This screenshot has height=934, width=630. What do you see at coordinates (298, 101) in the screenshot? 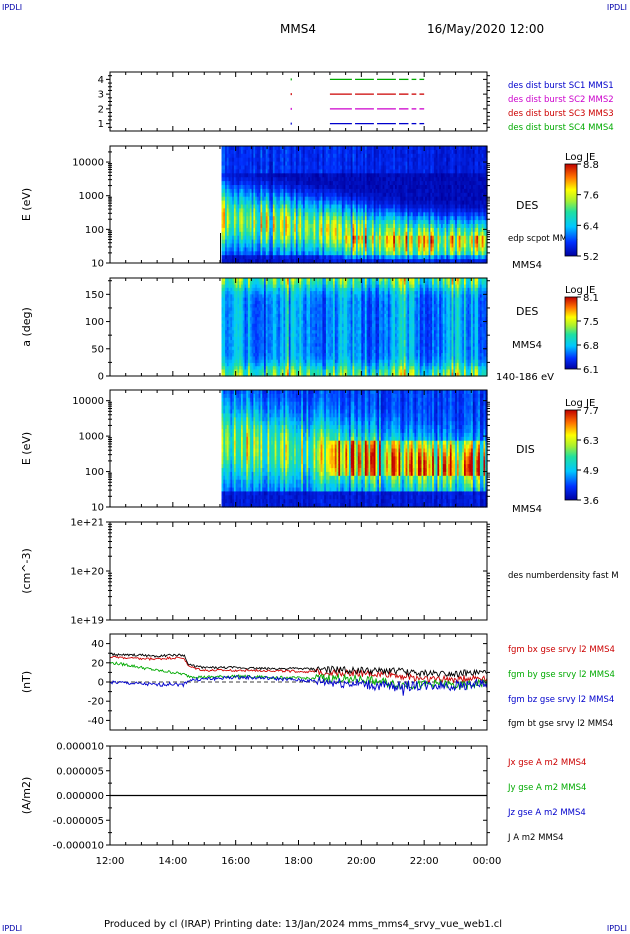
I see `availability-panel-frame` at bounding box center [298, 101].